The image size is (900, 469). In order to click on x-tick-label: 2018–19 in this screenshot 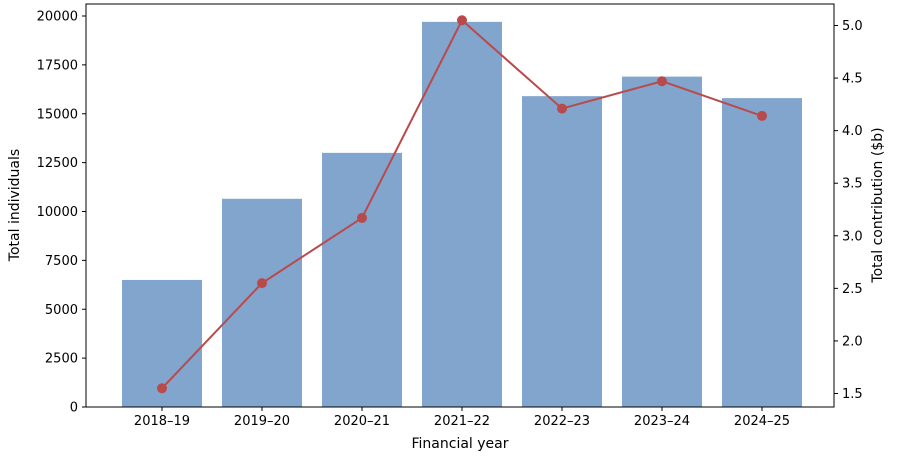, I will do `click(162, 421)`.